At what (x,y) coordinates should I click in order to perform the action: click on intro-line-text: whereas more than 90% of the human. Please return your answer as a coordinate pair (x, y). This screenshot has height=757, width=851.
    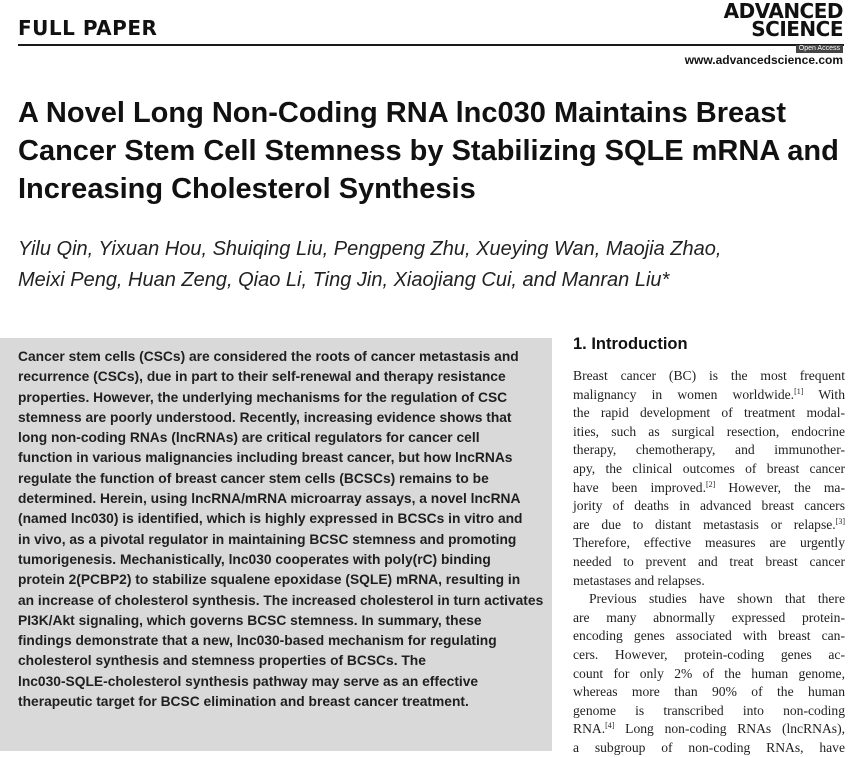
    Looking at the image, I should click on (709, 691).